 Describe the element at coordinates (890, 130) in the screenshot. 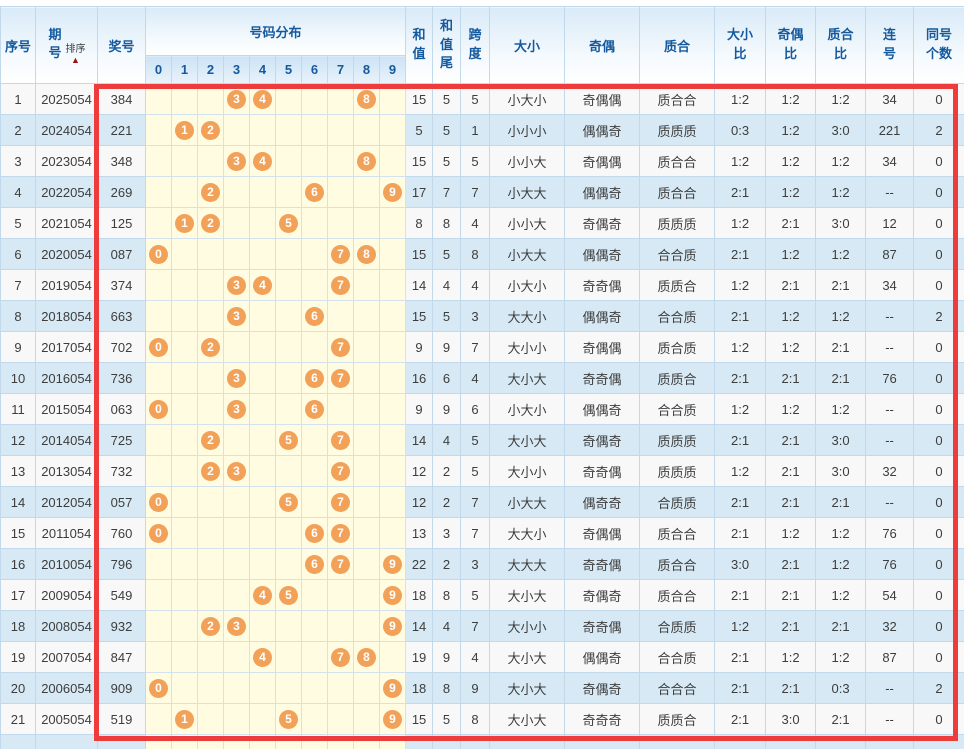

I see `cell-consecutive: 221` at that location.